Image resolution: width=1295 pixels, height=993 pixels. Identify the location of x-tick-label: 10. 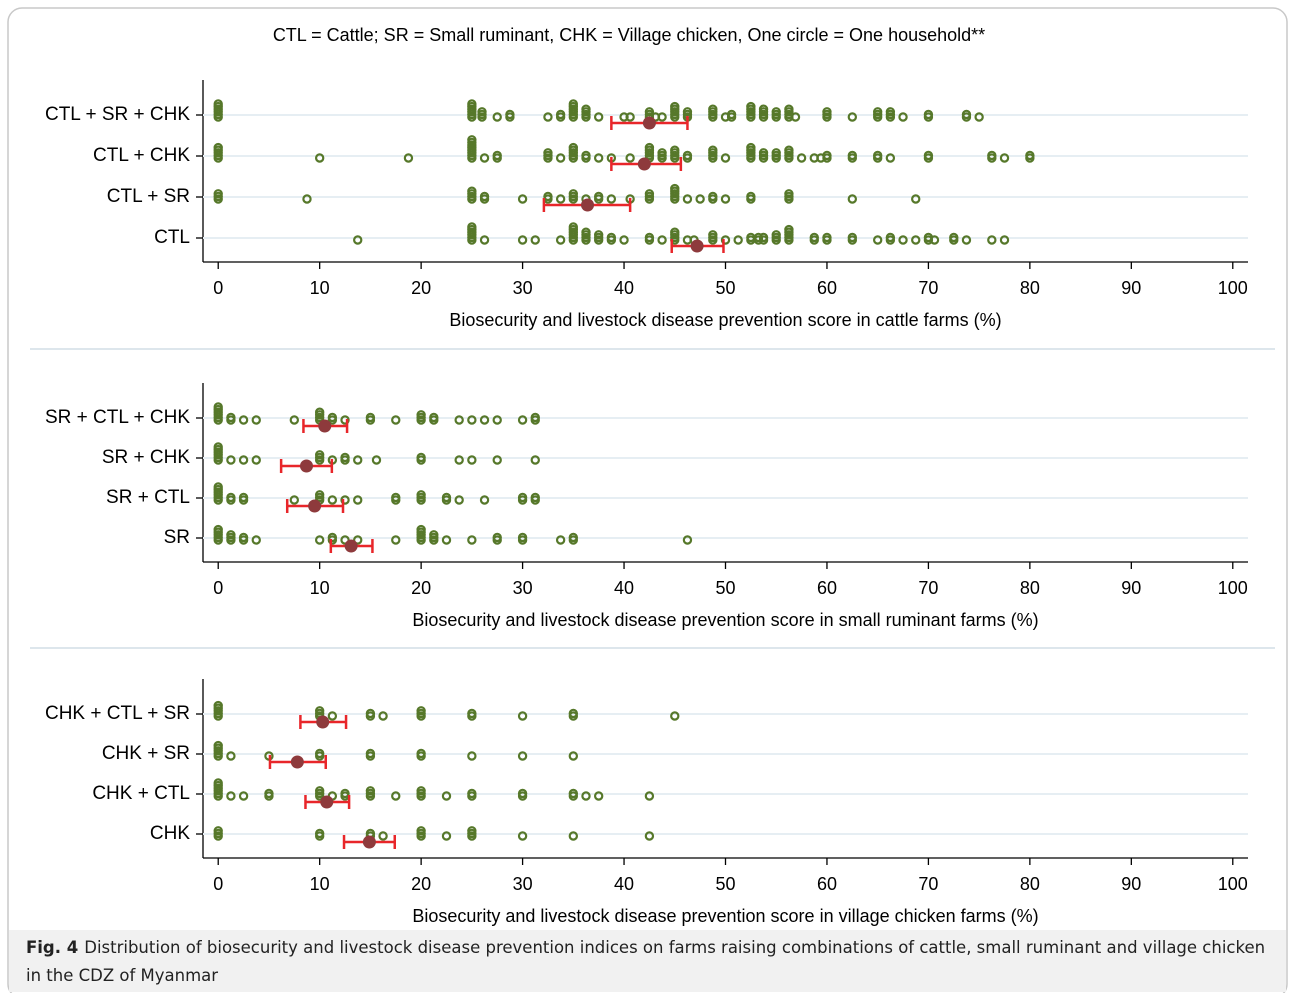
(320, 588).